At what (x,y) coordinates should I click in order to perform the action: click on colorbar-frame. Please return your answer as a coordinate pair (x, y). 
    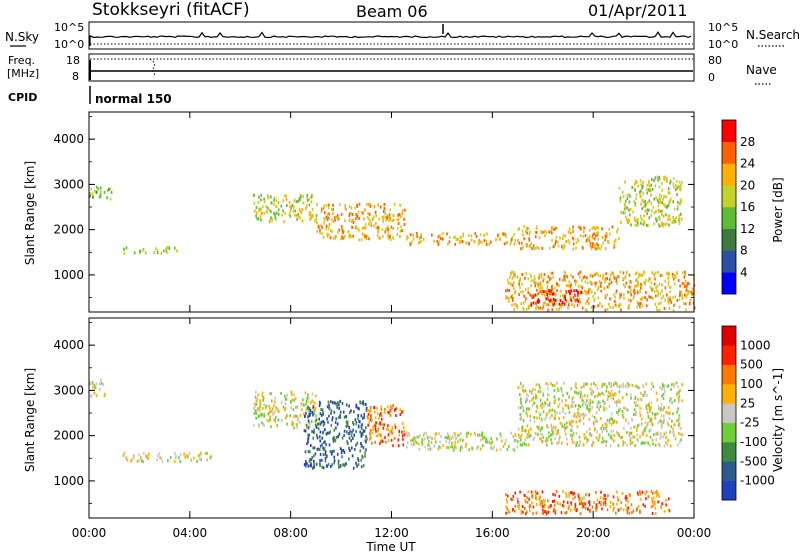
    Looking at the image, I should click on (729, 413).